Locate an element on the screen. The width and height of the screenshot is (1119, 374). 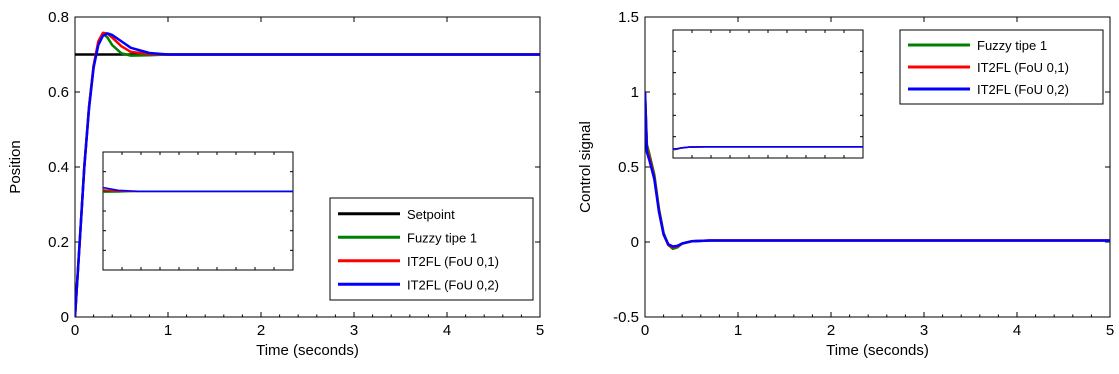
y-tick-label: 1.5 is located at coordinates (628, 17).